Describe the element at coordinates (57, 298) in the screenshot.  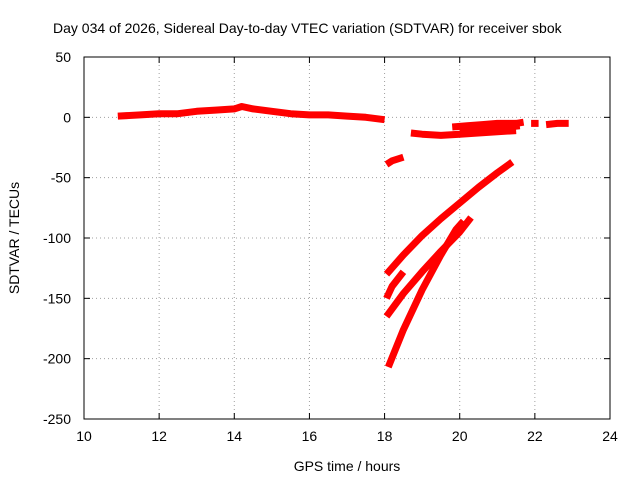
I see `y-tick-label: -150` at that location.